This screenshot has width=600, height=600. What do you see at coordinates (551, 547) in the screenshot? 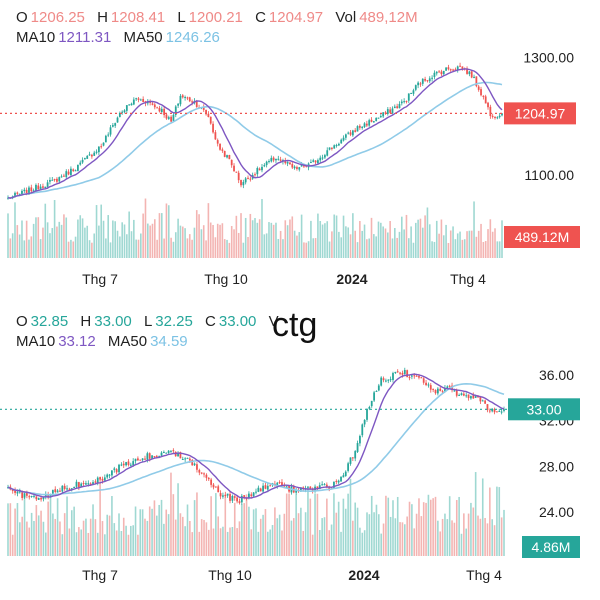
I see `volume-label: 4.86M` at bounding box center [551, 547].